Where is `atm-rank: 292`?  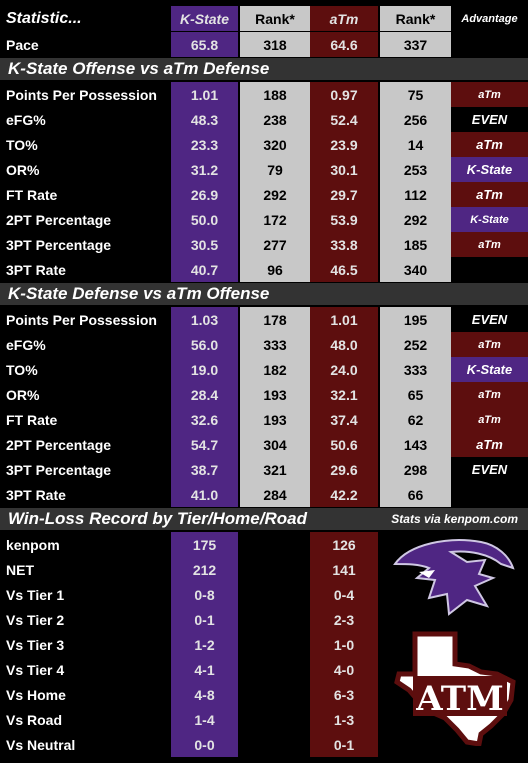
atm-rank: 292 is located at coordinates (415, 219).